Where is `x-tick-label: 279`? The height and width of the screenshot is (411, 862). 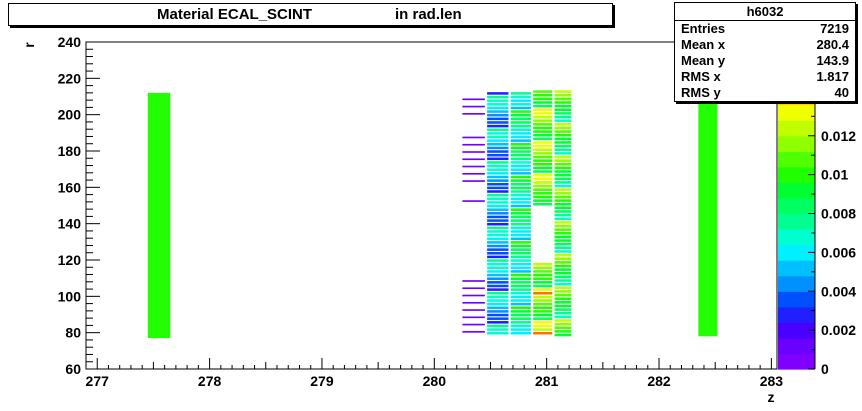 x-tick-label: 279 is located at coordinates (322, 381).